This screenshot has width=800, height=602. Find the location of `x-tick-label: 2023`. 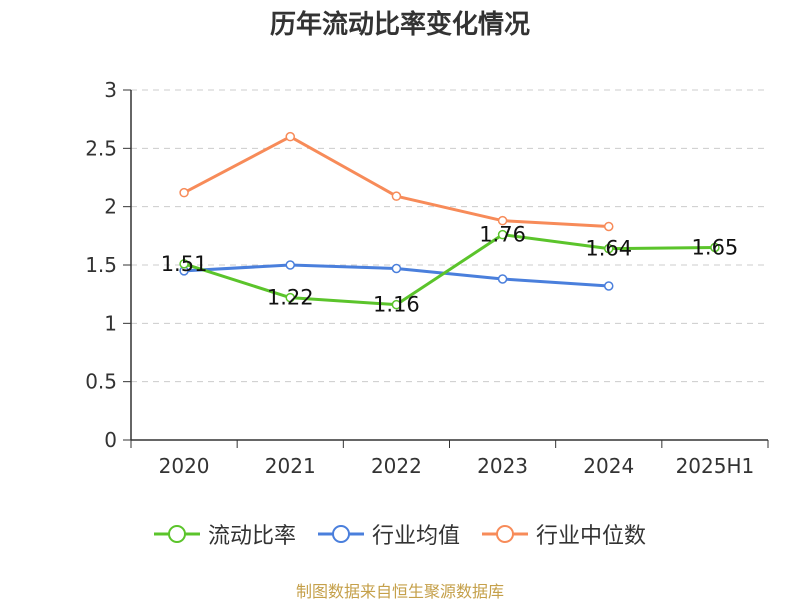

x-tick-label: 2023 is located at coordinates (502, 466).